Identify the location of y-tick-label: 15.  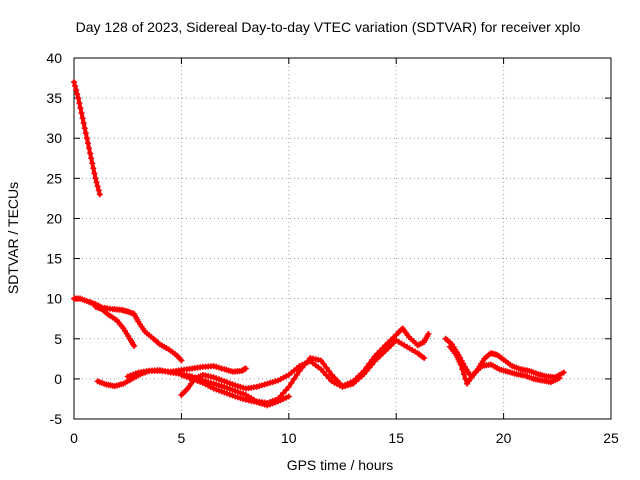
(54, 259).